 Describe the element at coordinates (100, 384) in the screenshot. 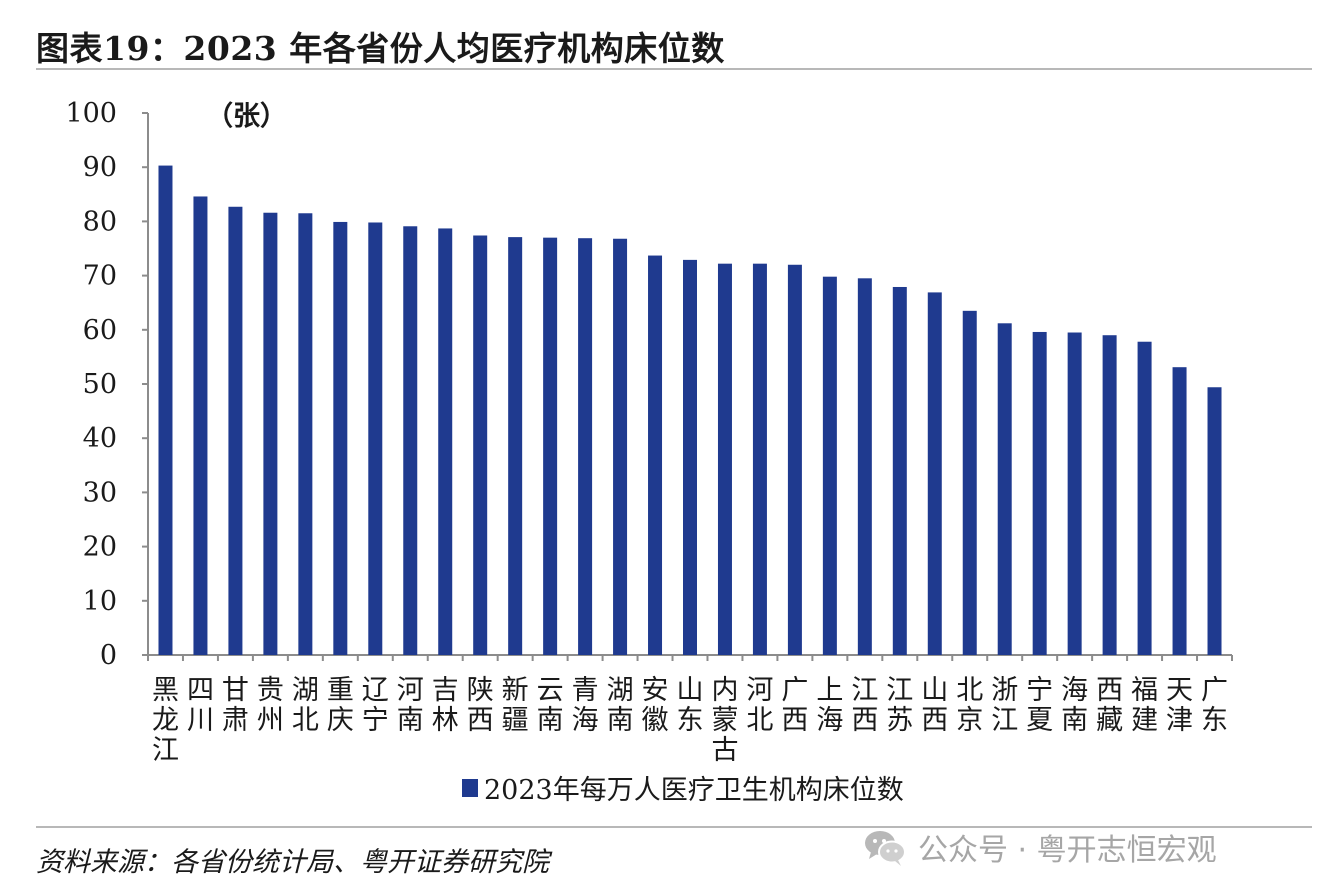

I see `y-tick-label: 50` at that location.